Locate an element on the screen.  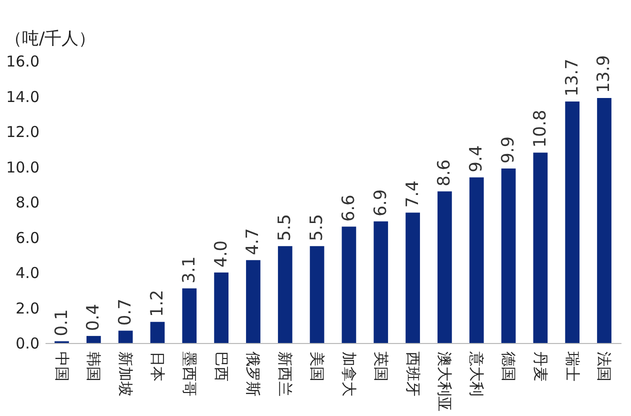
y-tick-label: 8.0 is located at coordinates (28, 203).